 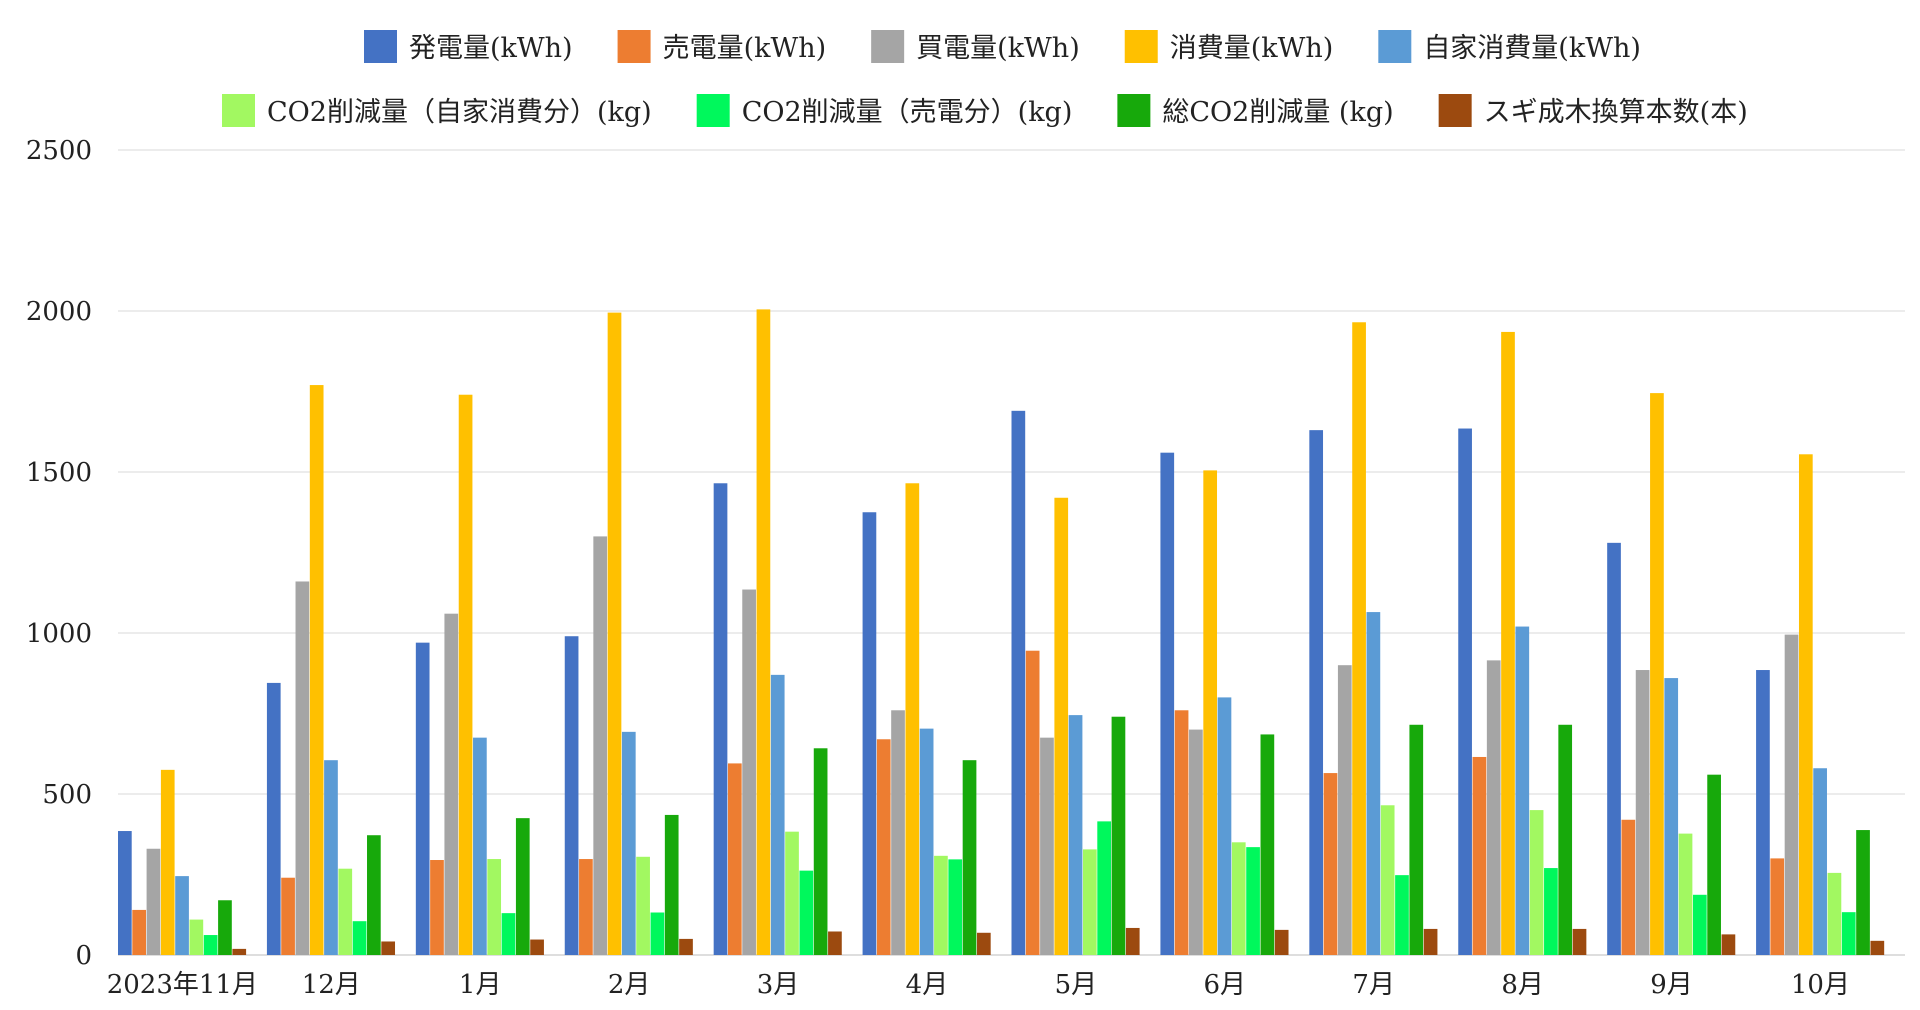 I want to click on x-category-label: 1月, so click(x=480, y=985).